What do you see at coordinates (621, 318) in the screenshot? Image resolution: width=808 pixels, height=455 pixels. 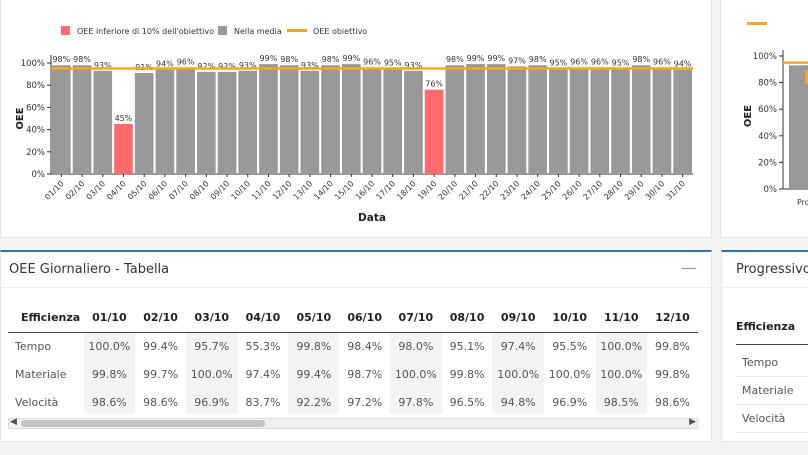 I see `table-column-header: 11/10` at bounding box center [621, 318].